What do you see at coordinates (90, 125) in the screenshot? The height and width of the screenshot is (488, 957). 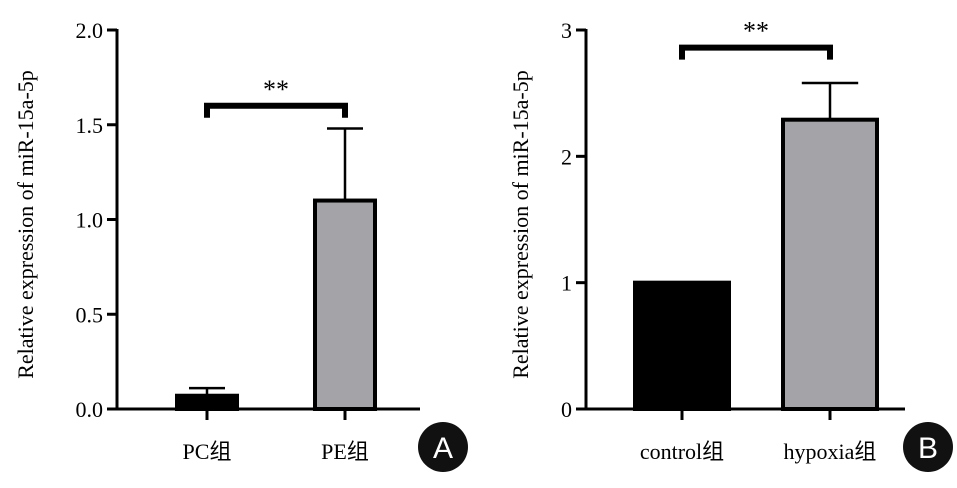 I see `y-tick-label: 1.5` at bounding box center [90, 125].